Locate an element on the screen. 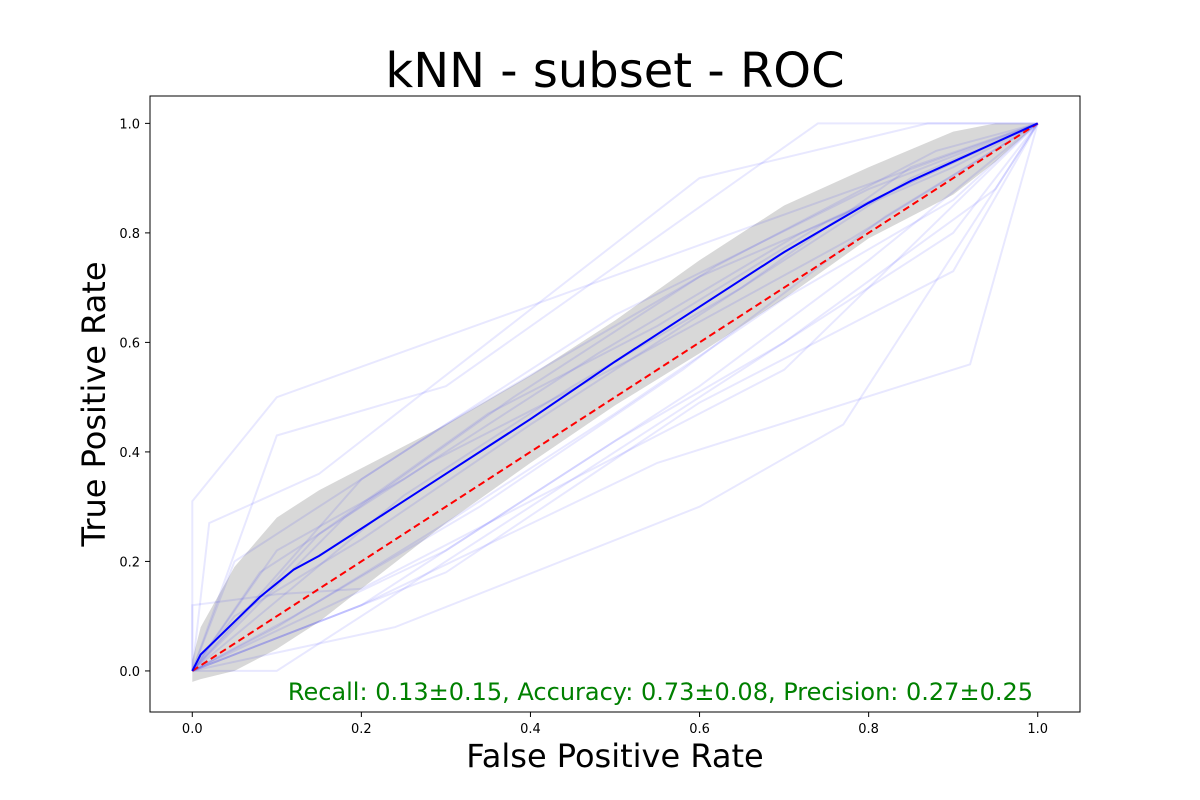 The width and height of the screenshot is (1200, 800). y-tick-label: 0.8 is located at coordinates (129, 234).